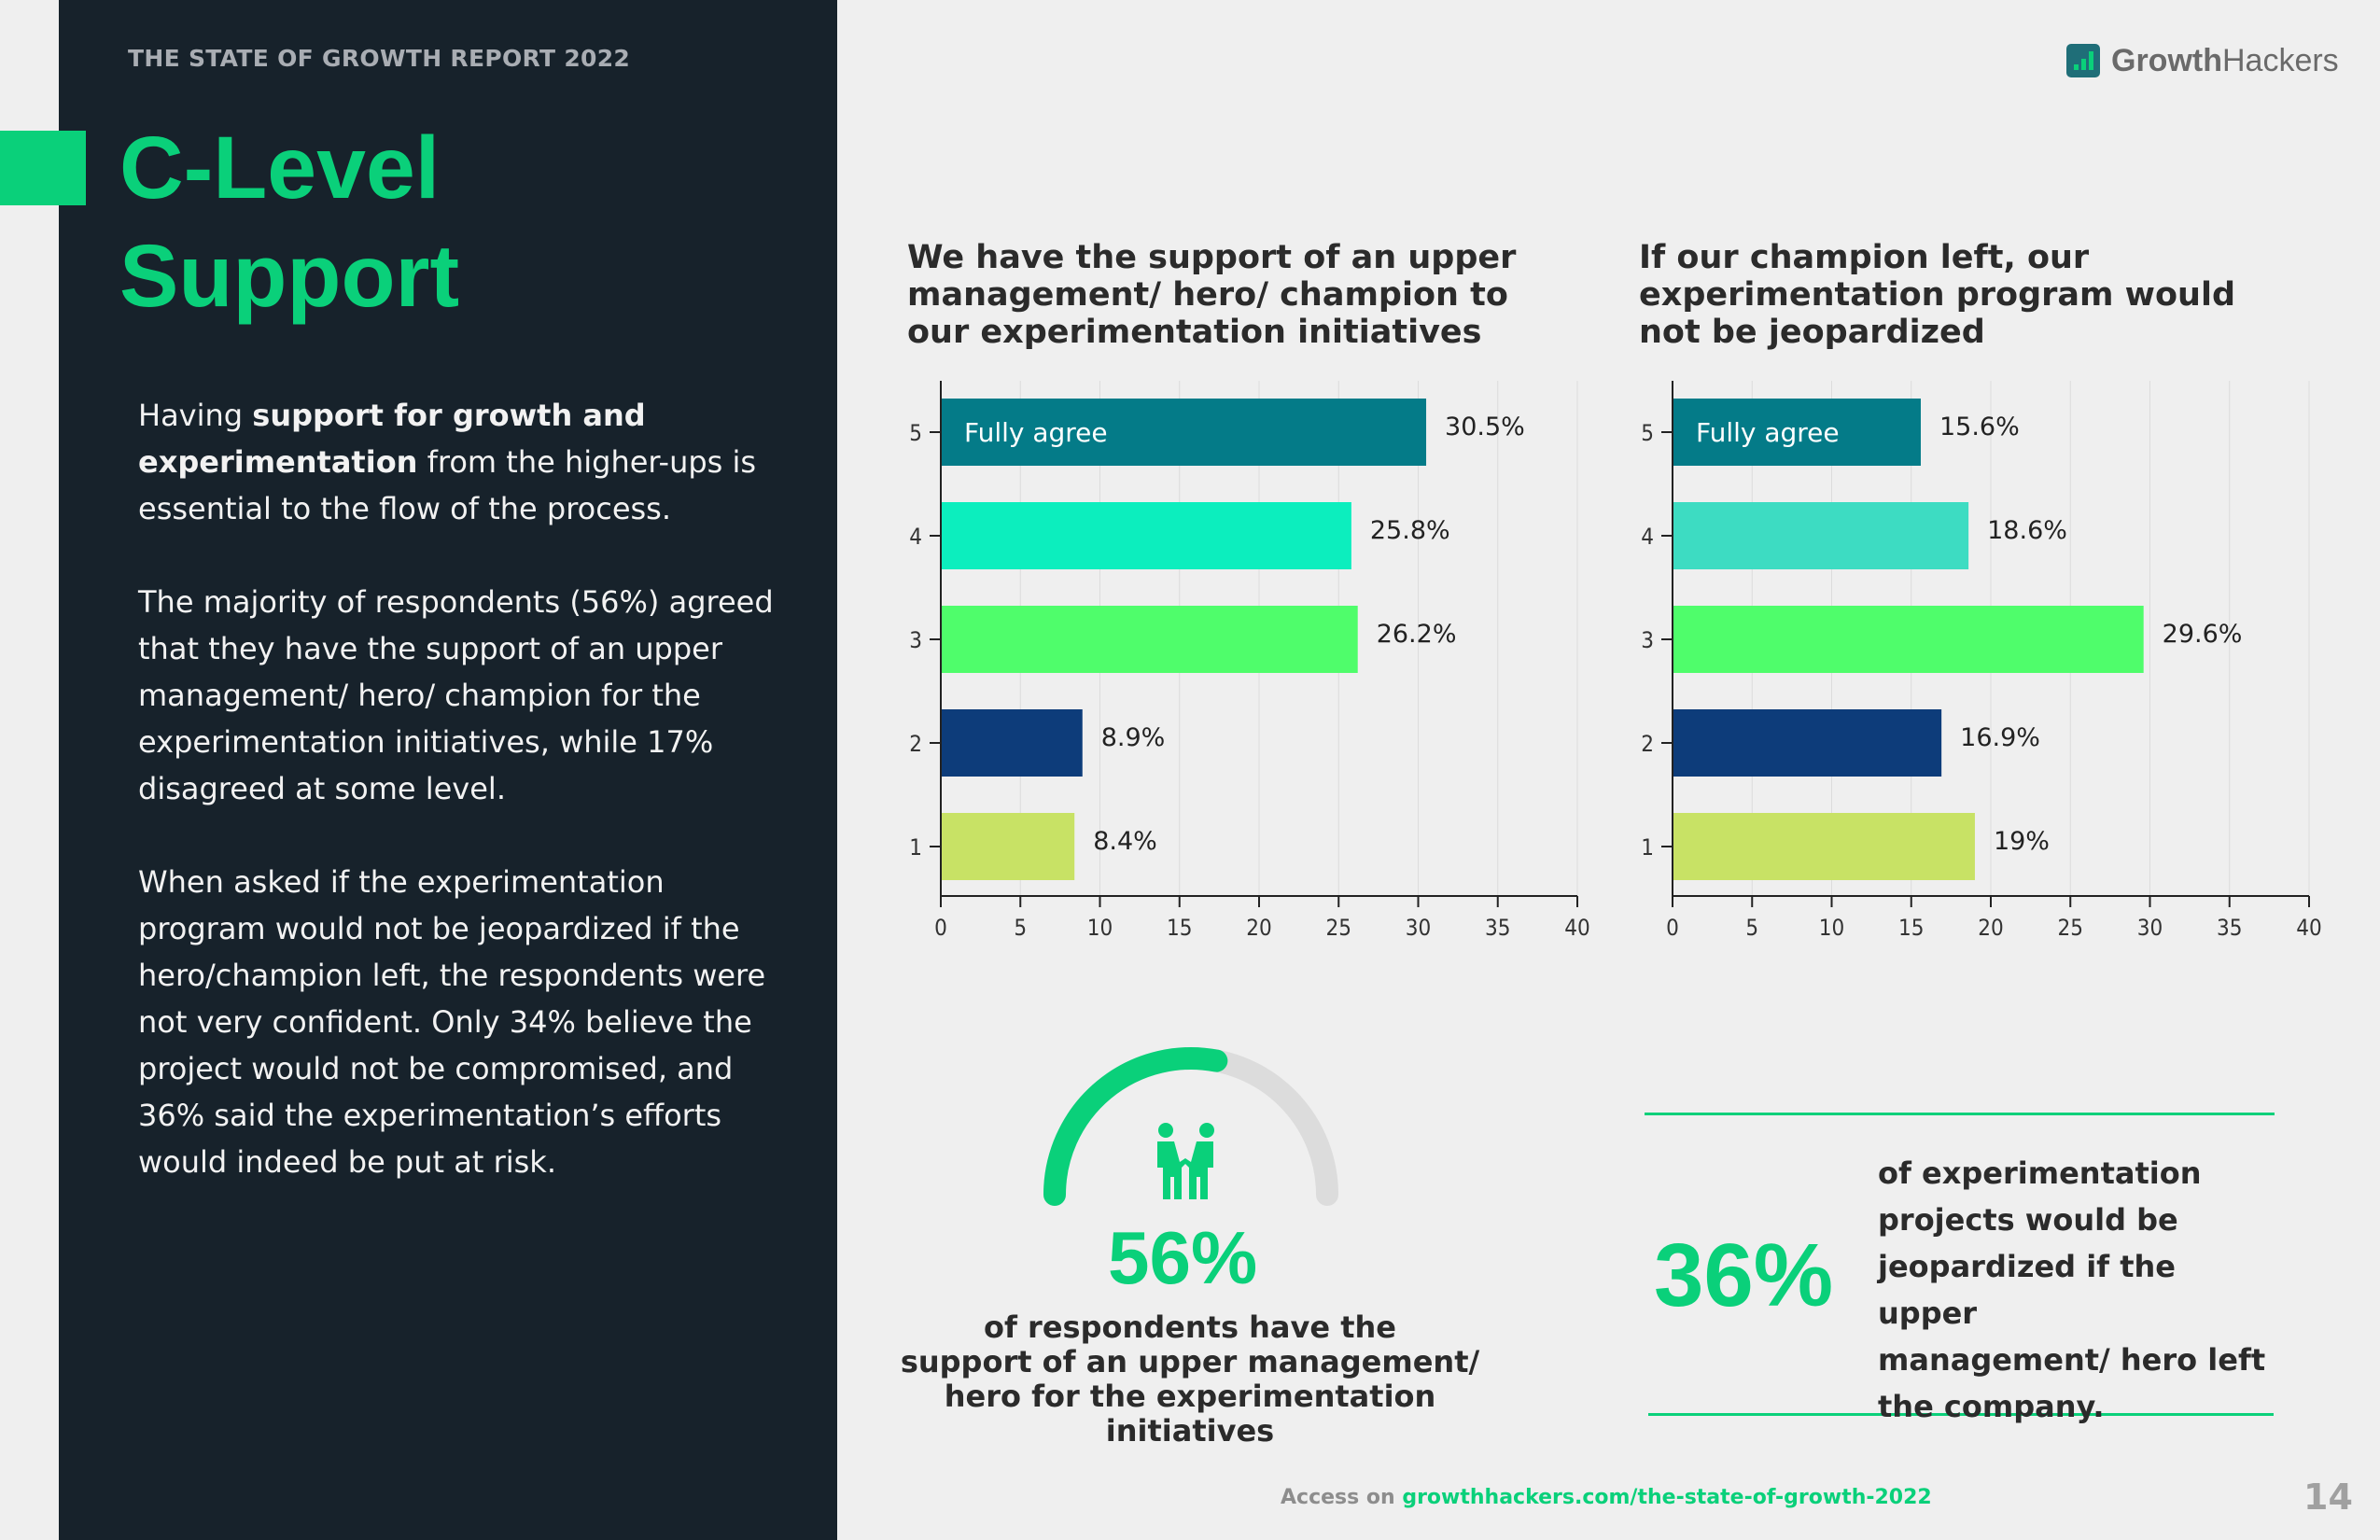  What do you see at coordinates (289, 222) in the screenshot?
I see `section-title: C-Level Support` at bounding box center [289, 222].